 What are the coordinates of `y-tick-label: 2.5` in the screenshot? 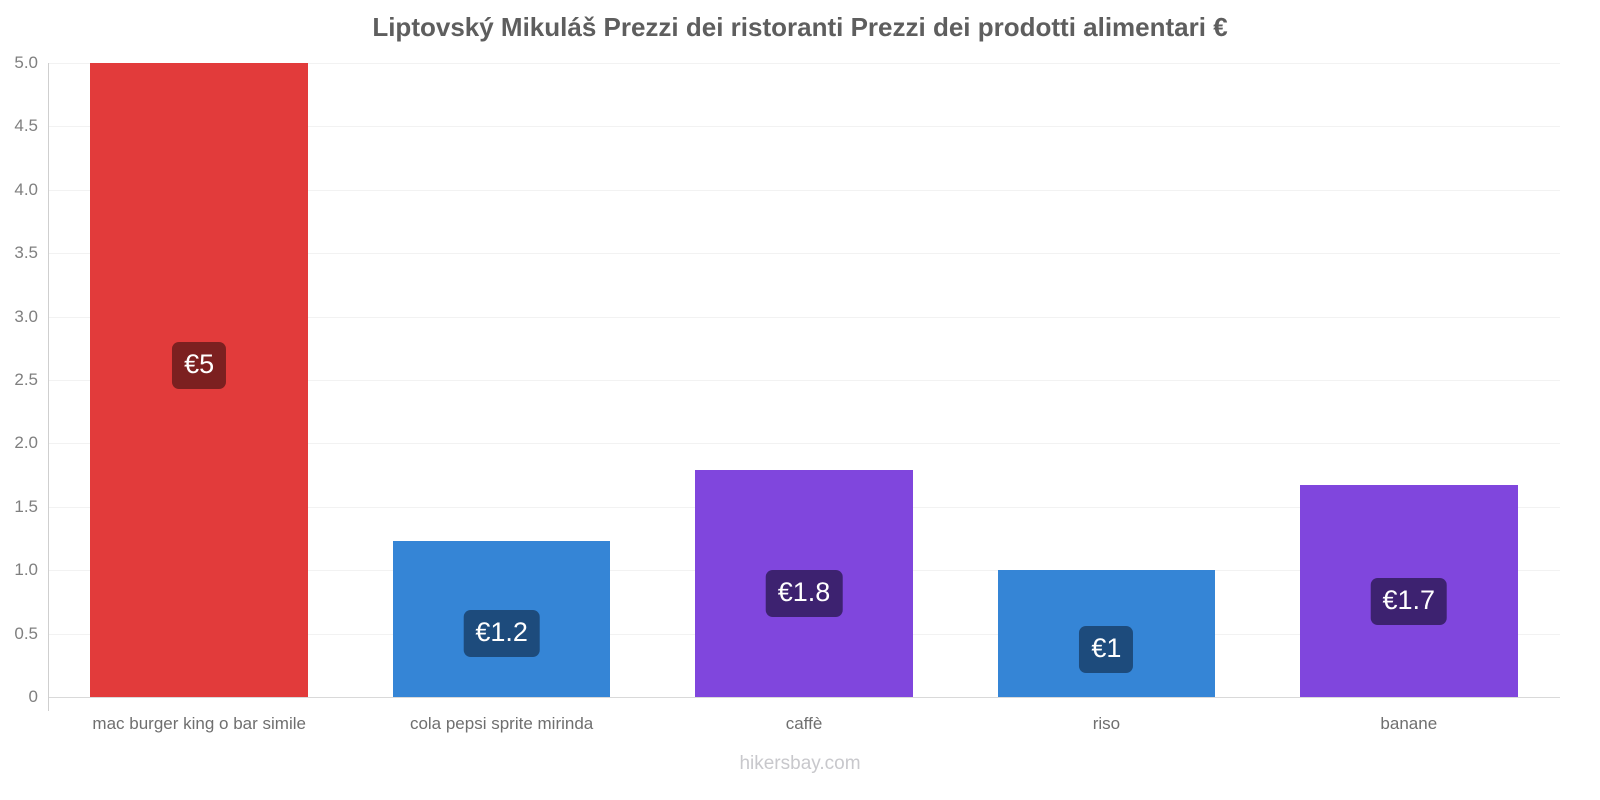 It's located at (26, 379).